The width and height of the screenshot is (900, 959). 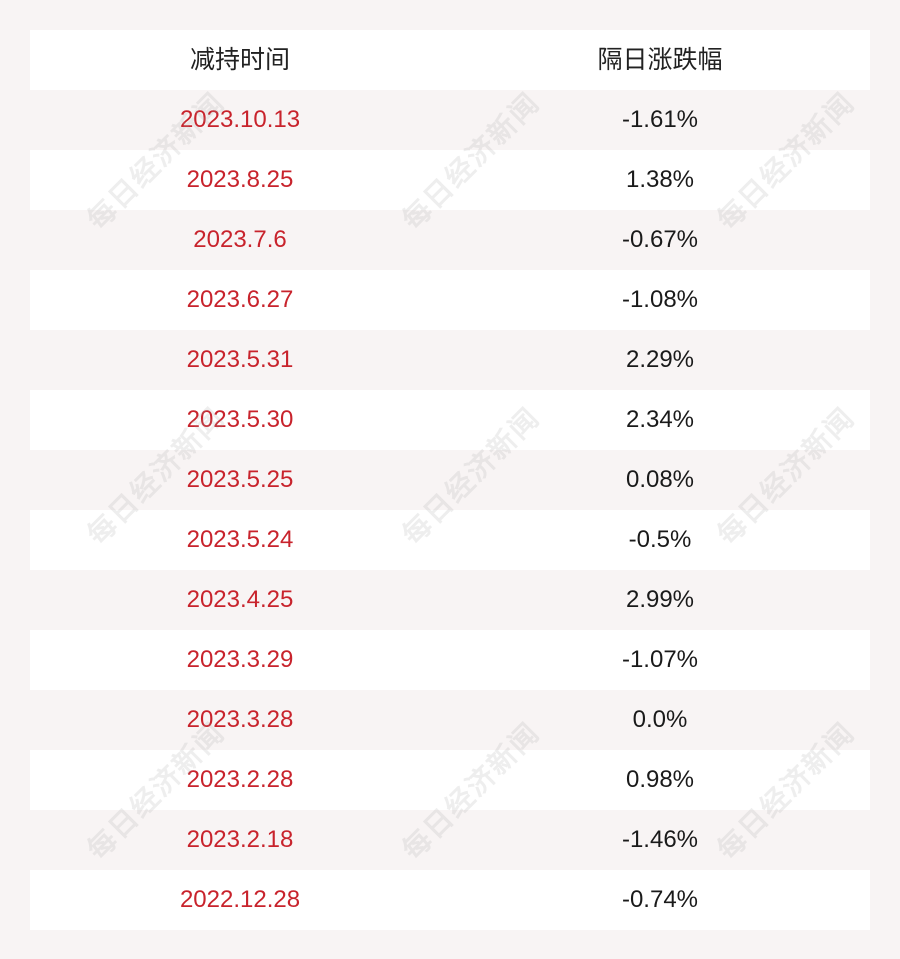 I want to click on row-date: 2023.3.28, so click(x=240, y=719).